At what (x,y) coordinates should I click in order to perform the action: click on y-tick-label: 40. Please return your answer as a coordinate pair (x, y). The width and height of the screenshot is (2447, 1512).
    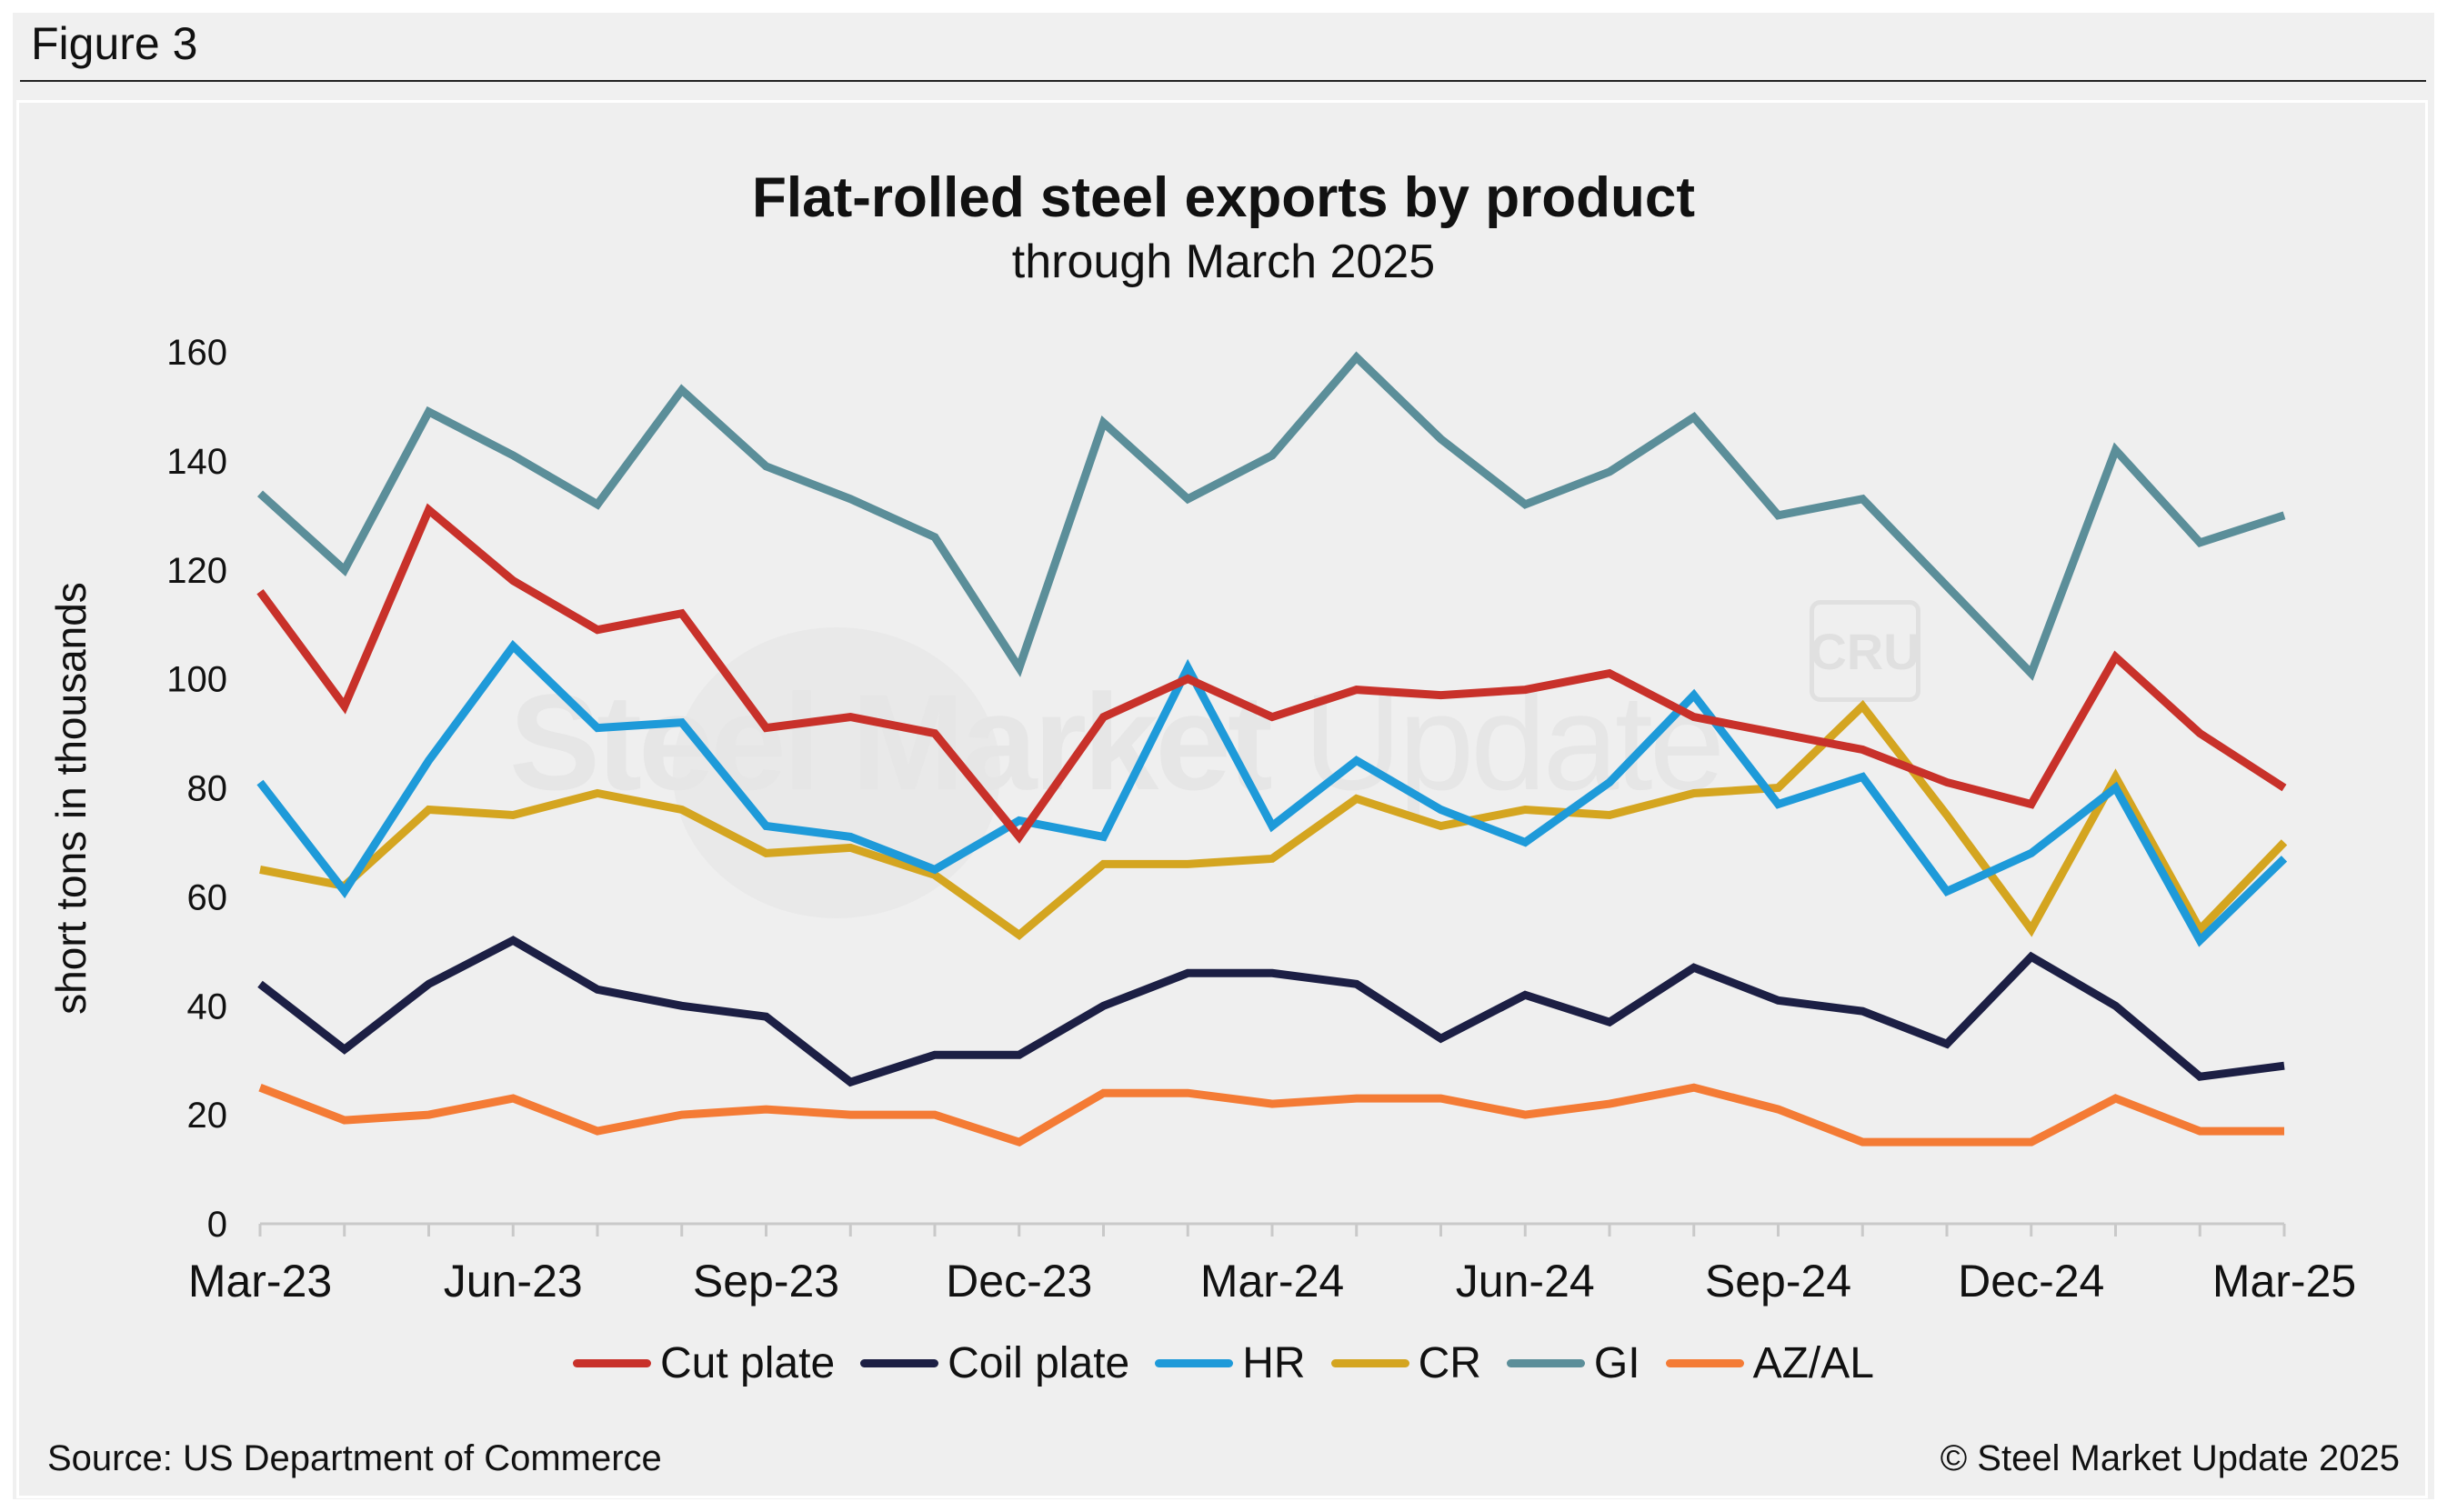
    Looking at the image, I should click on (208, 1006).